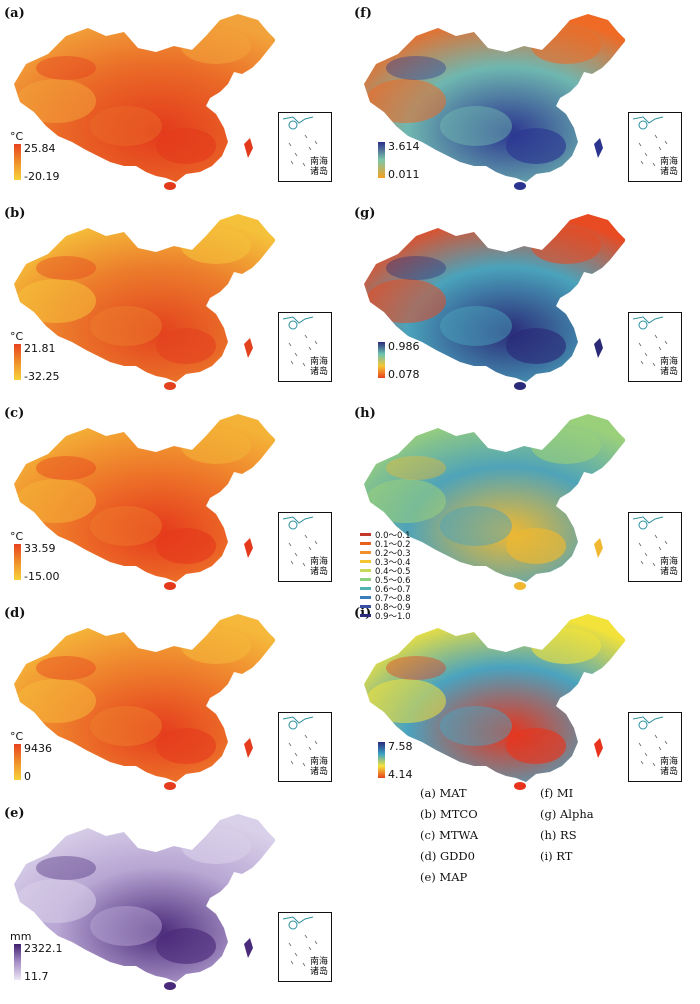  Describe the element at coordinates (365, 413) in the screenshot. I see `panel-label: (h)` at that location.